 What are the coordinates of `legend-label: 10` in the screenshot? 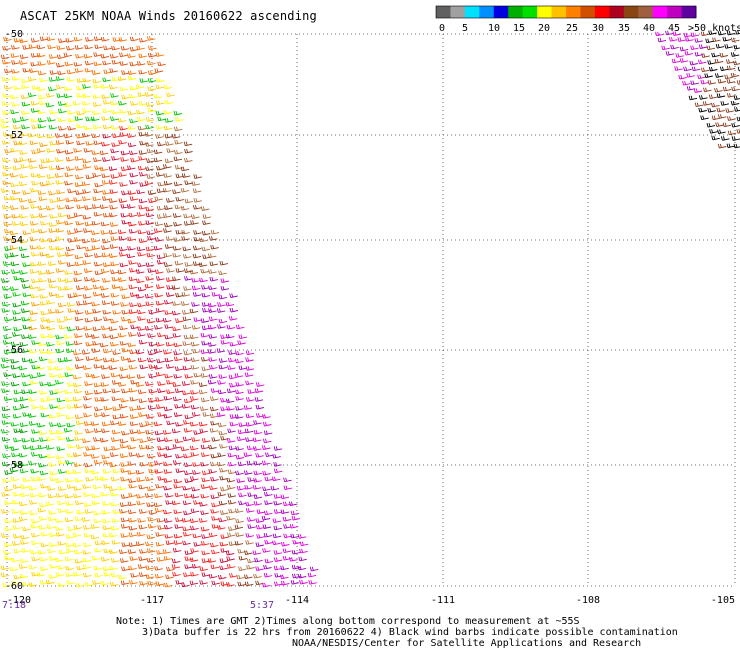 It's located at (494, 28).